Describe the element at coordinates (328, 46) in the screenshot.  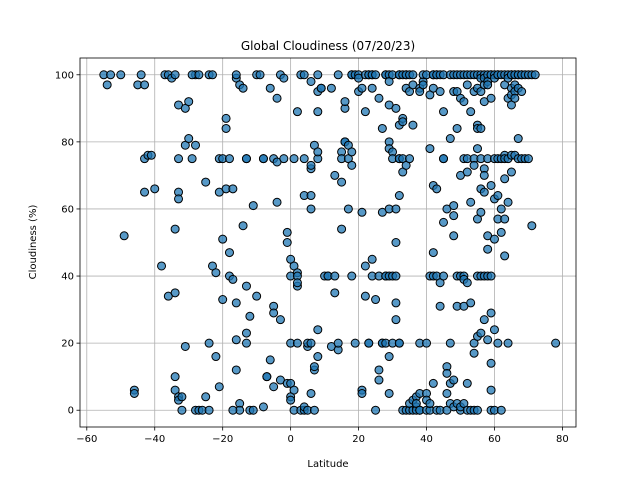
I see `chart-title: Global Cloudiness (07/20/23)` at that location.